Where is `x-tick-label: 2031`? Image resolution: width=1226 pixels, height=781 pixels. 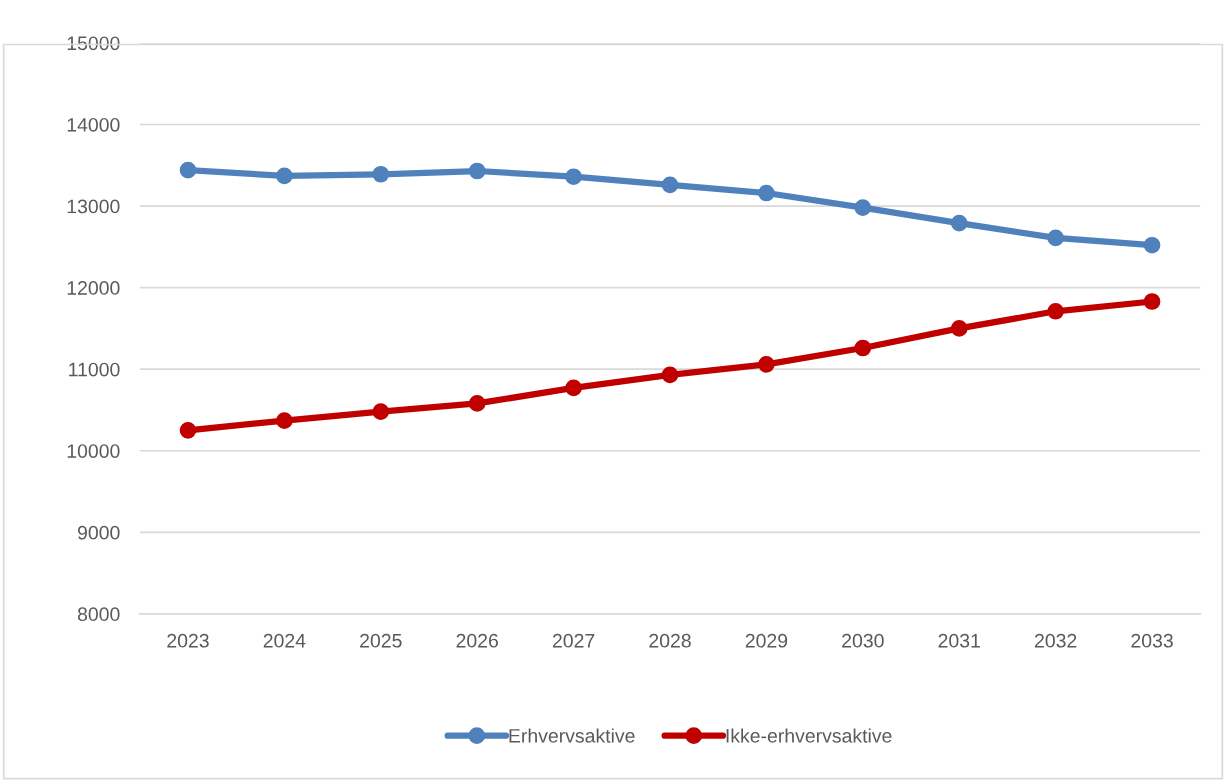
x-tick-label: 2031 is located at coordinates (959, 640).